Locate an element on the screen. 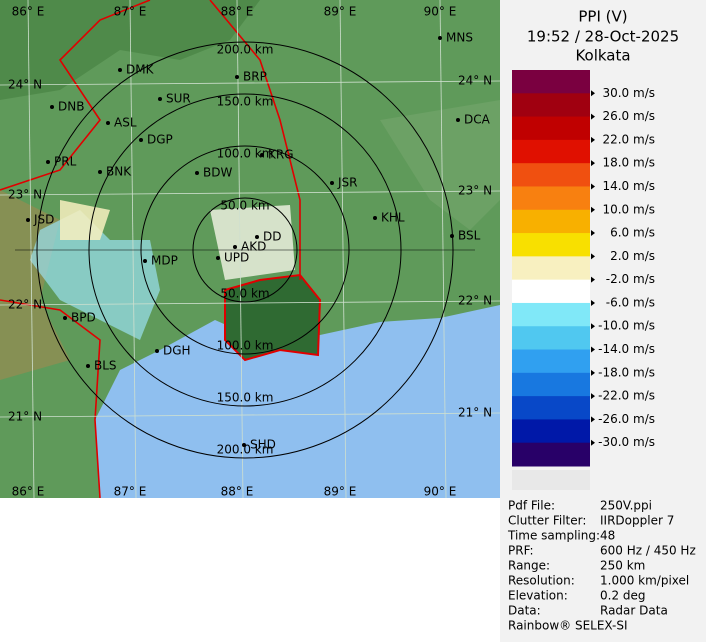 Image resolution: width=706 pixels, height=642 pixels. legend-label: -18.0 m/s is located at coordinates (626, 372).